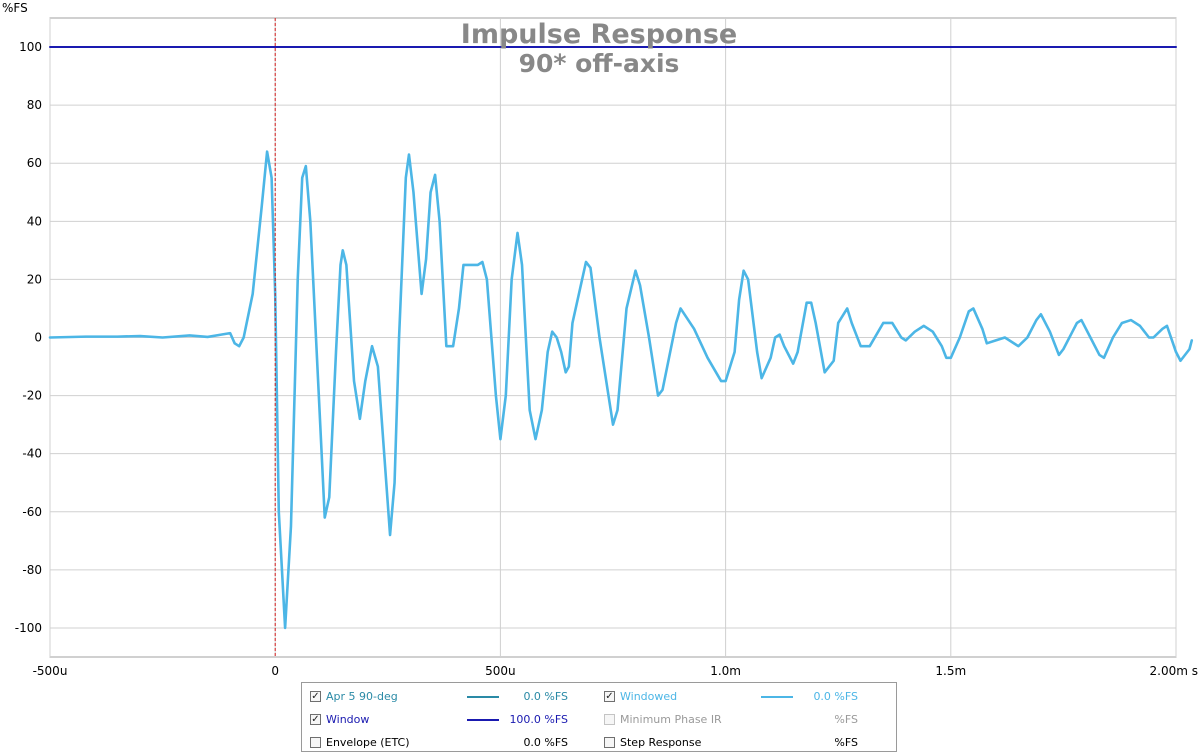  I want to click on step-response-checkbox, so click(609, 742).